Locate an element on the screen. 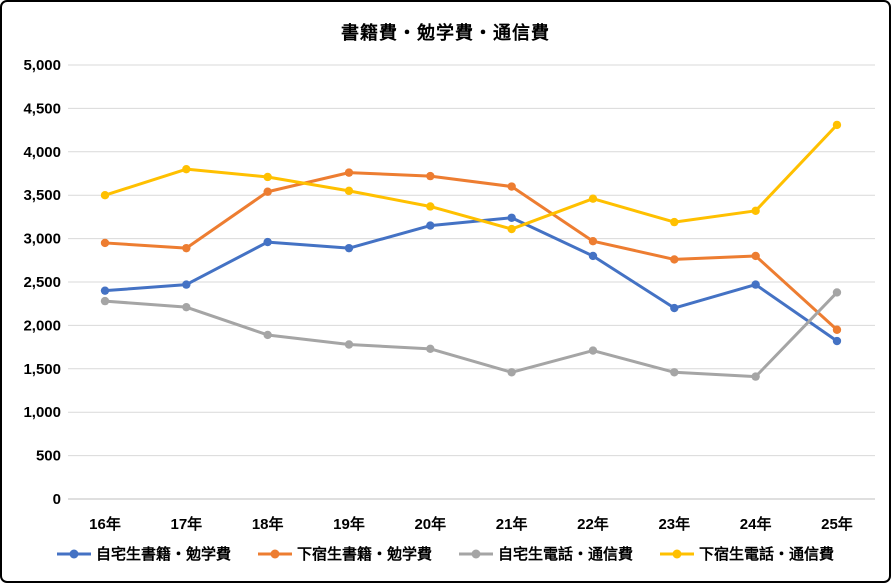 The height and width of the screenshot is (583, 891). legend-item-1: 下宿生書籍・勉学費 is located at coordinates (344, 553).